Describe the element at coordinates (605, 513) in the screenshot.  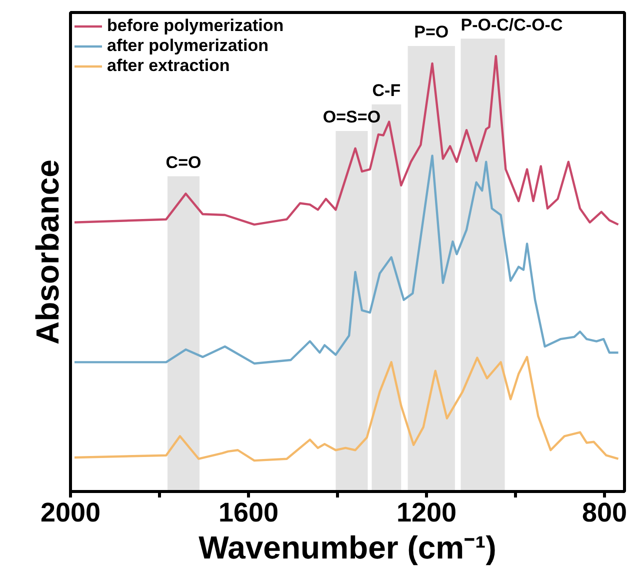
I see `x-tick-label: 800` at that location.